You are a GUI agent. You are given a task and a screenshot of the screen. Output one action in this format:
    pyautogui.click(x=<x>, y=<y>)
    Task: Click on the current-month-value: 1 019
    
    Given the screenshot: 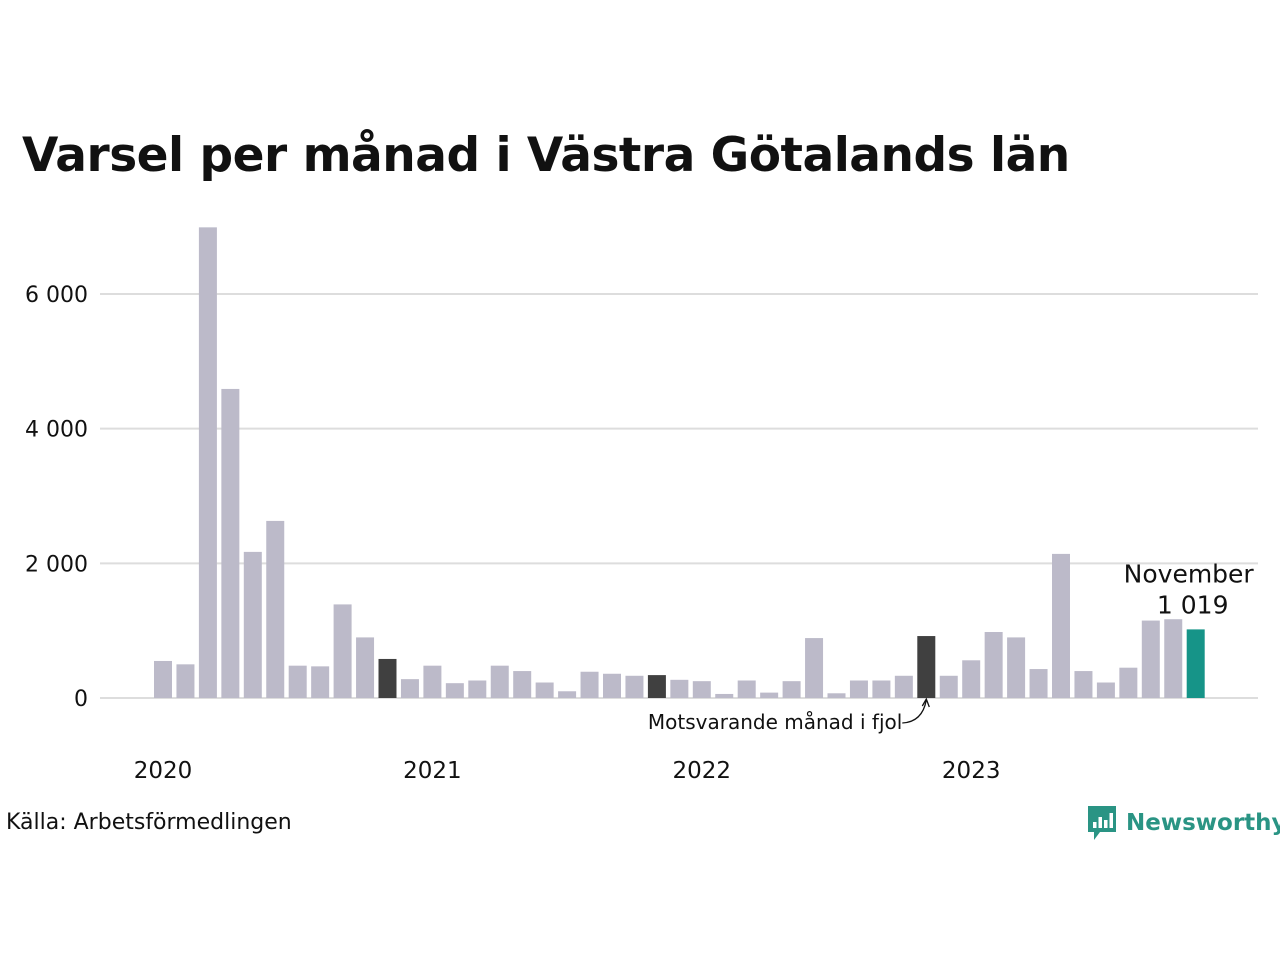 What is the action you would take?
    pyautogui.click(x=1193, y=604)
    